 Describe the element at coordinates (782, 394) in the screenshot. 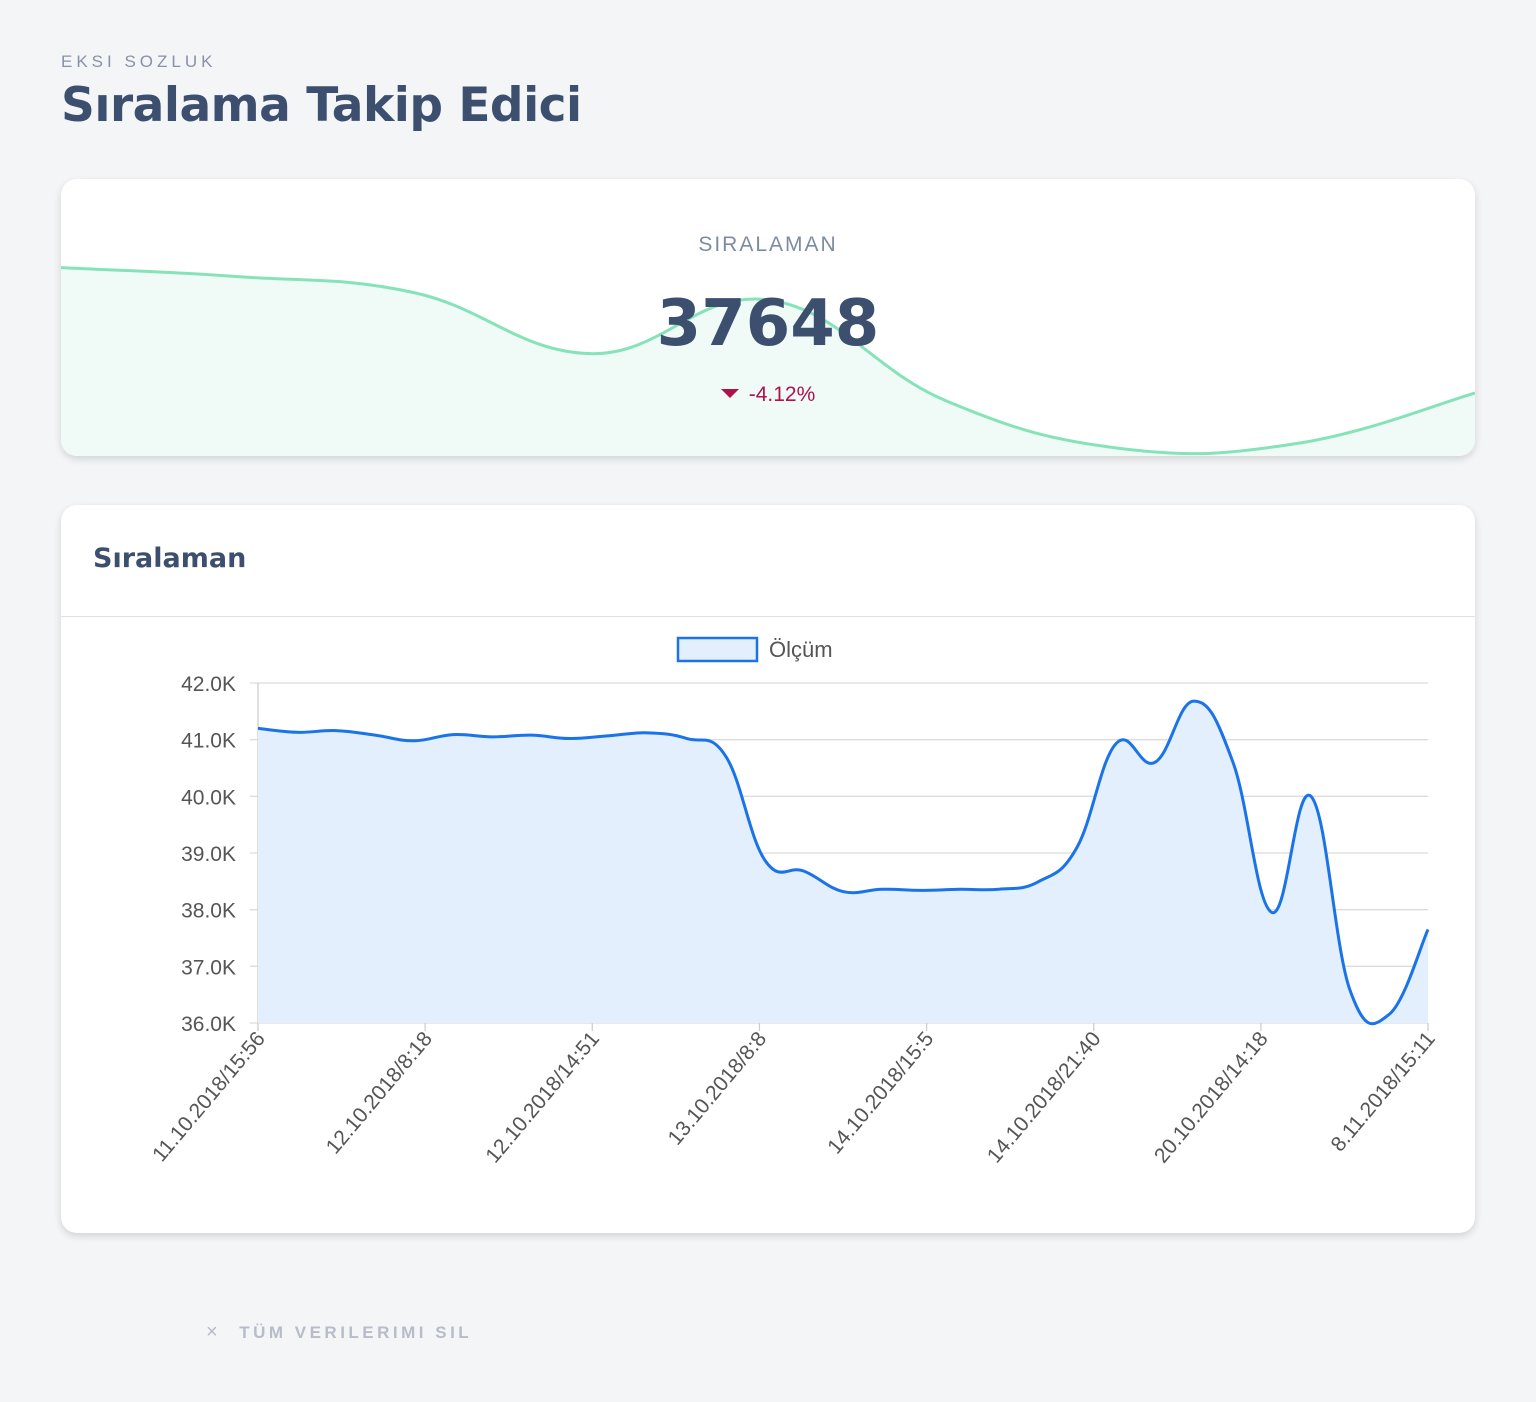

I see `stat-delta-text: -4.12%` at that location.